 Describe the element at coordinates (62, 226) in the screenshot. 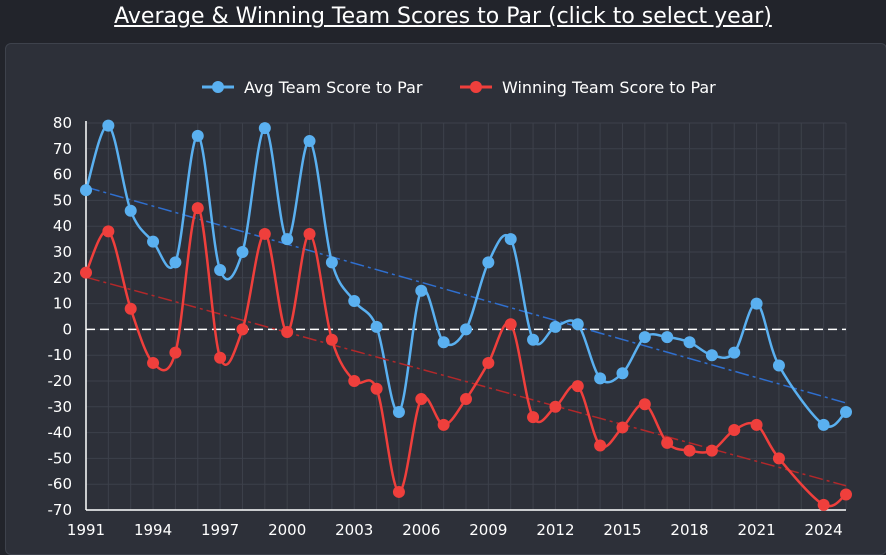

I see `y-tick-label: 40` at that location.